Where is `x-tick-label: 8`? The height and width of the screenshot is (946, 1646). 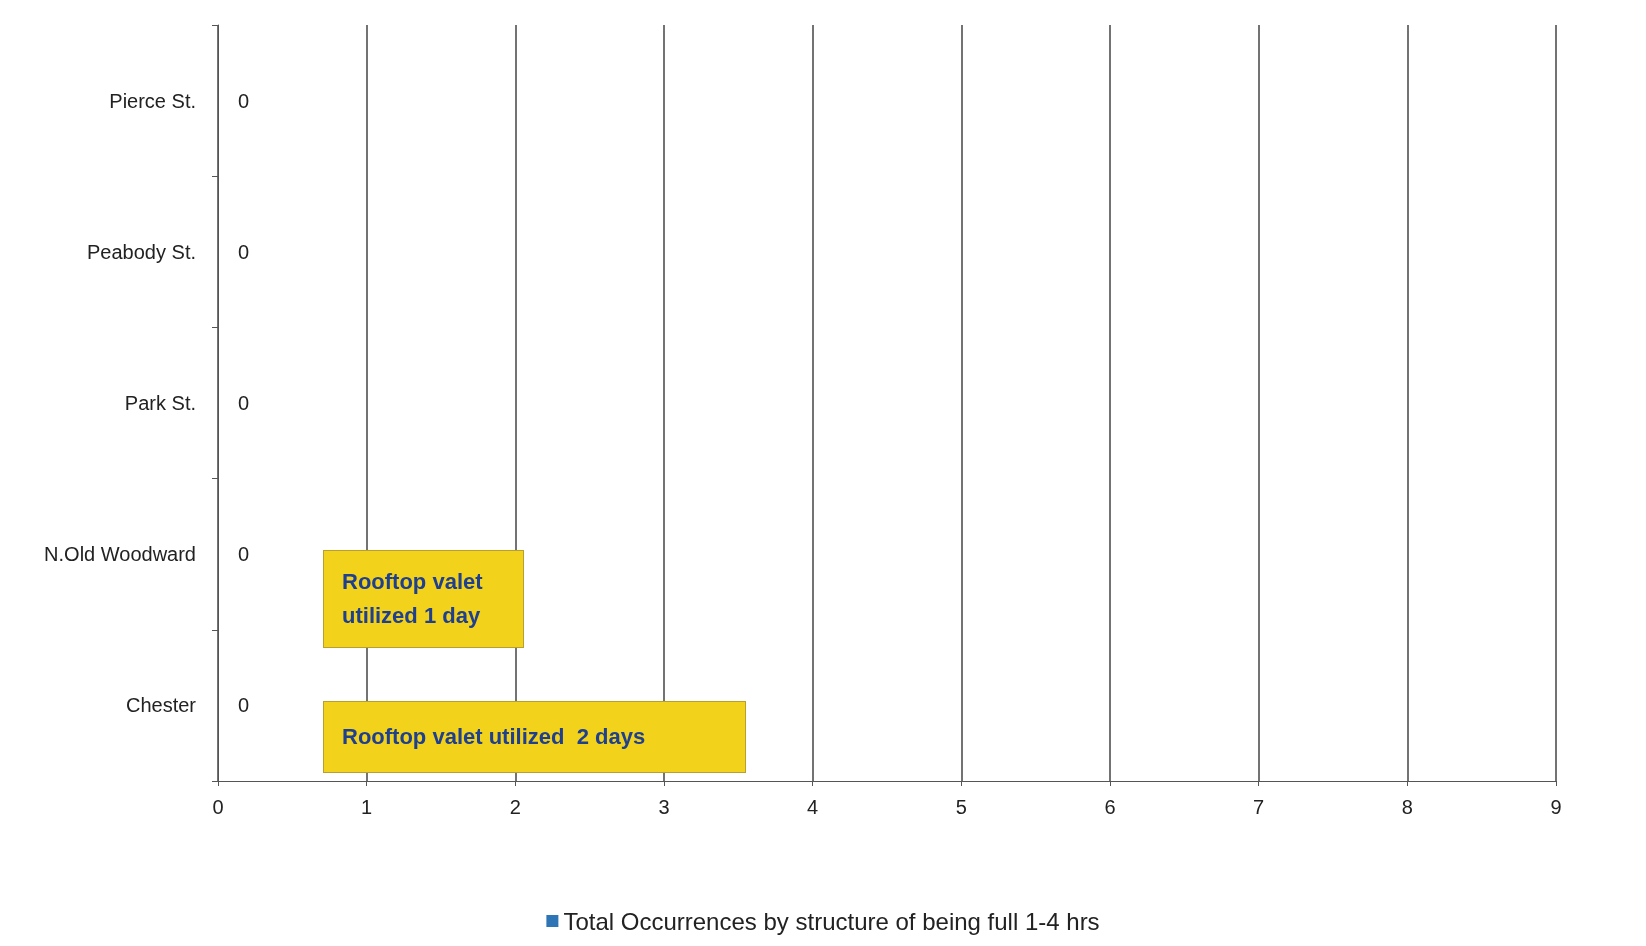 x-tick-label: 8 is located at coordinates (1407, 807).